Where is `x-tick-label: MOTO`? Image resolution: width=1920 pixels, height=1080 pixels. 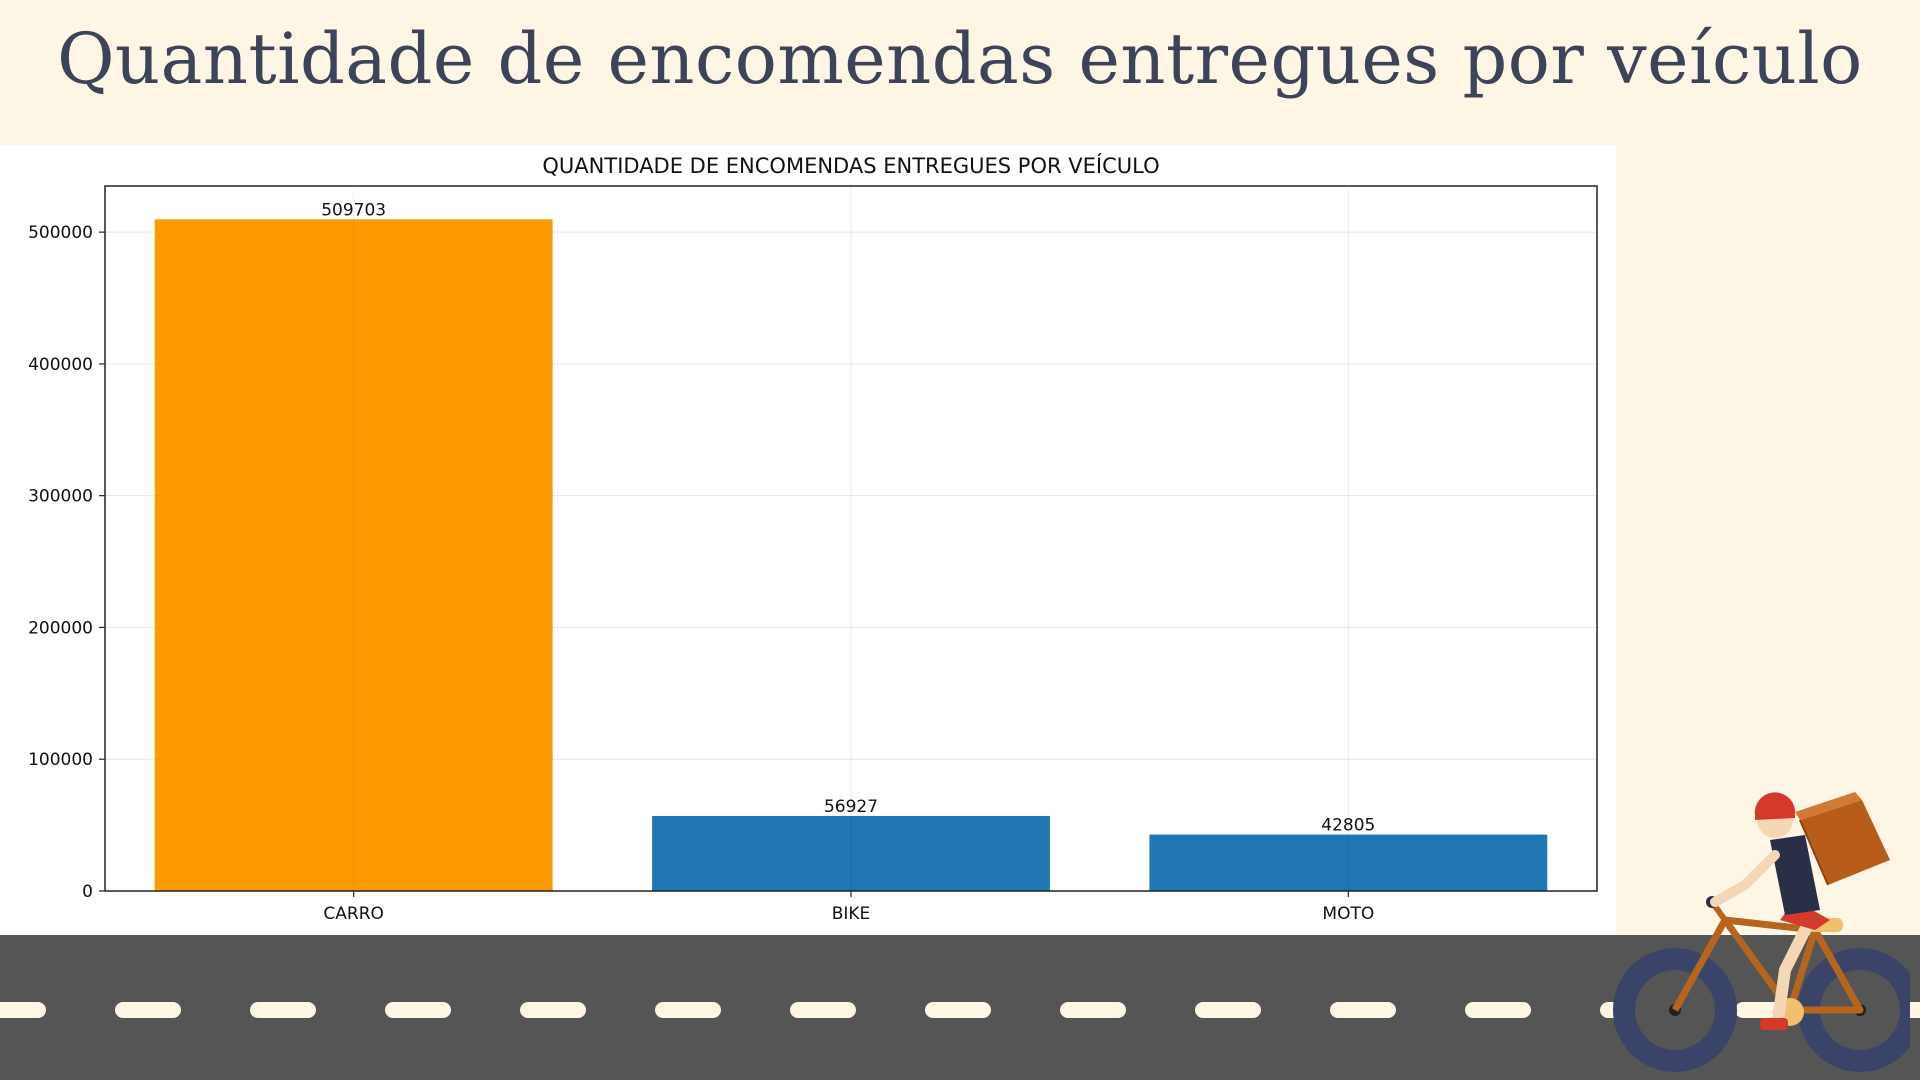
x-tick-label: MOTO is located at coordinates (1348, 914).